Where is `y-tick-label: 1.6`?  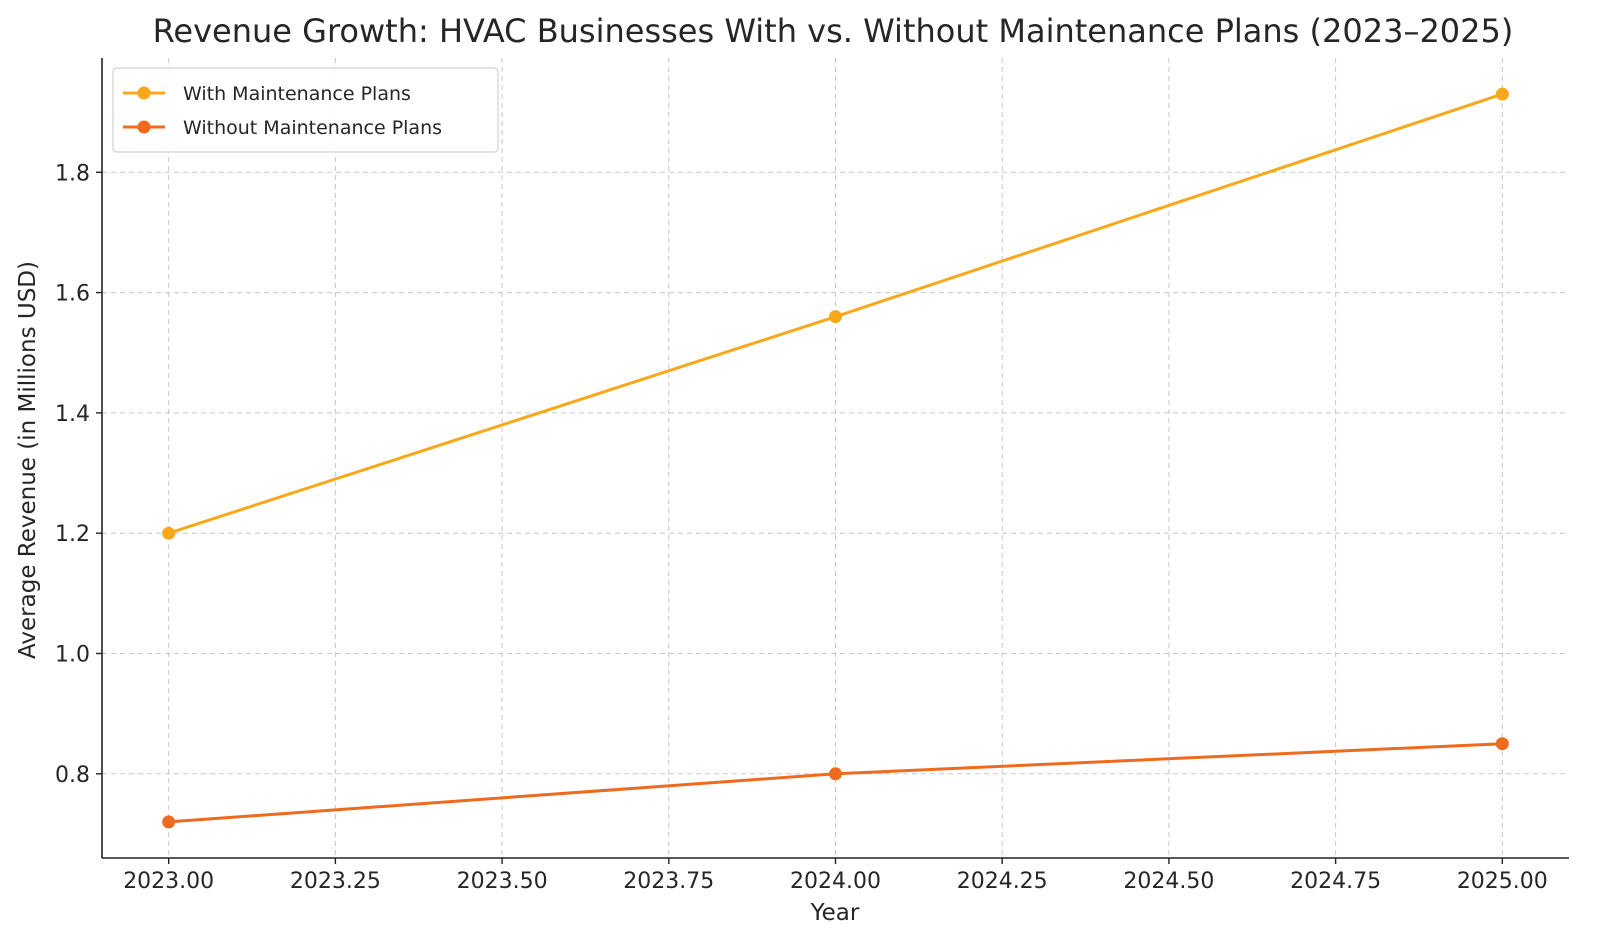
y-tick-label: 1.6 is located at coordinates (72, 294).